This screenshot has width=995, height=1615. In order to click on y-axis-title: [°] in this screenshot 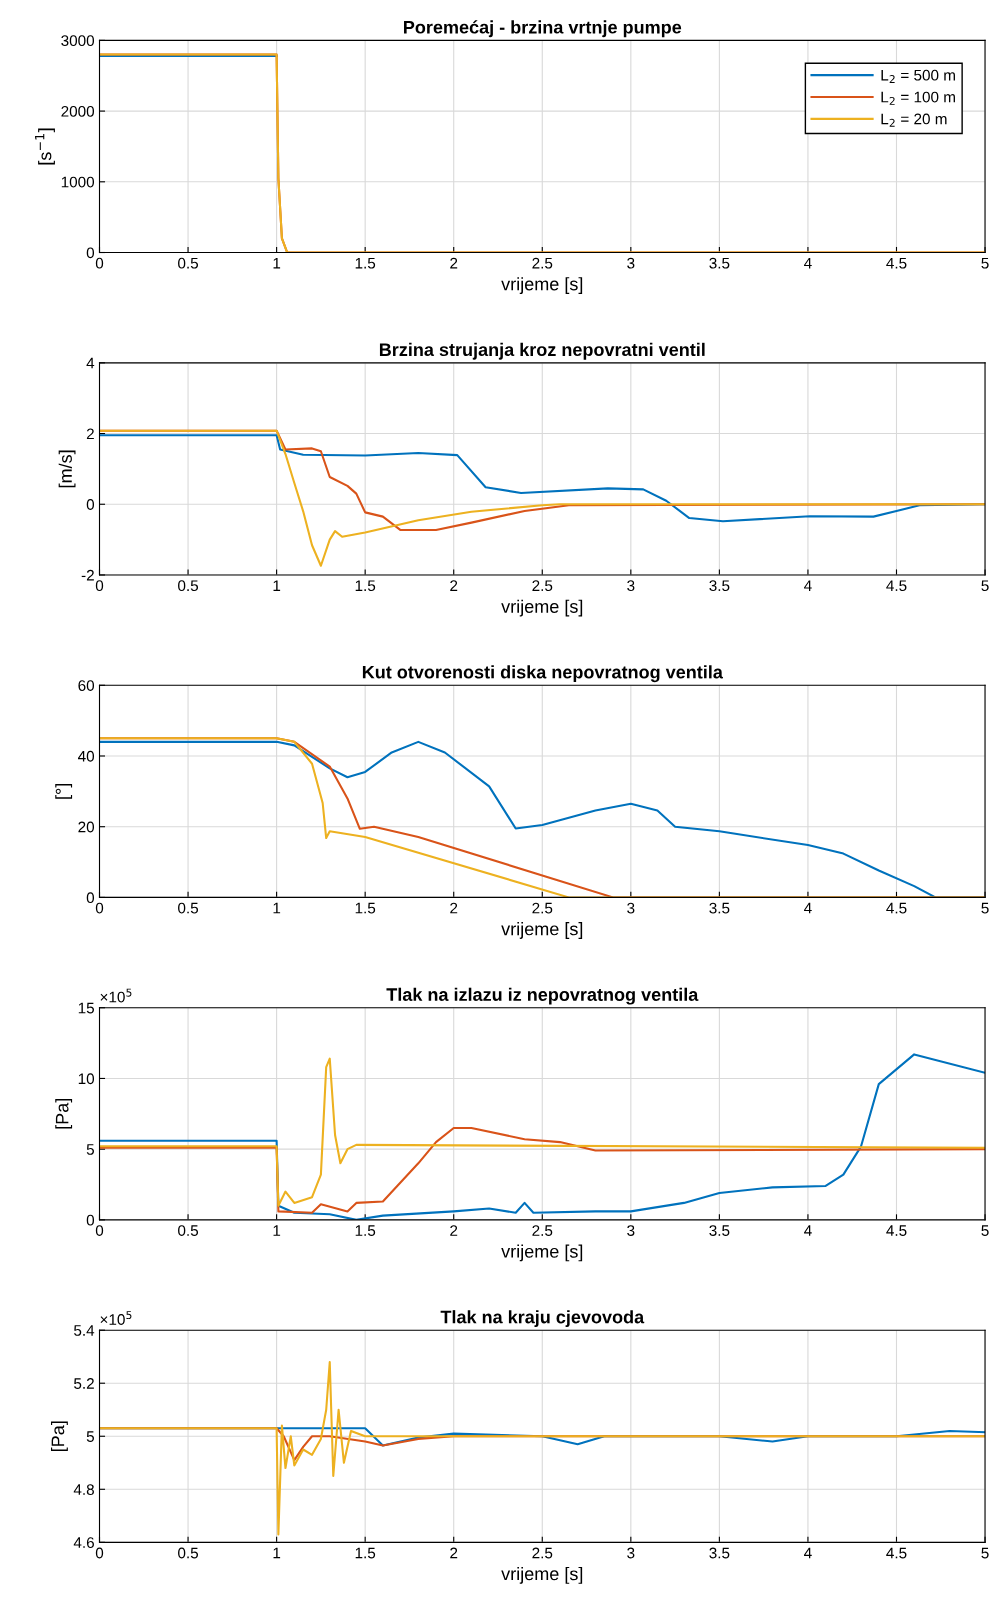, I will do `click(64, 791)`.